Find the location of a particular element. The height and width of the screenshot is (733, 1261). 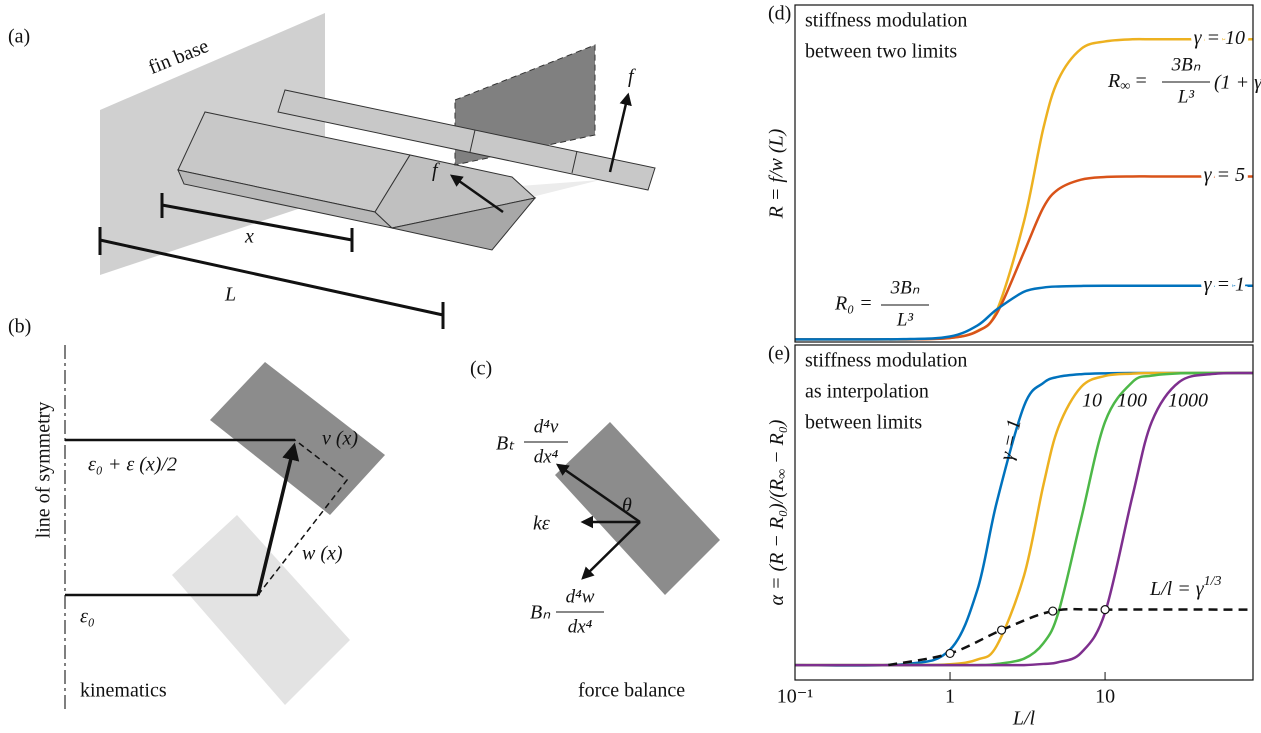

dimension-x is located at coordinates (257, 222).